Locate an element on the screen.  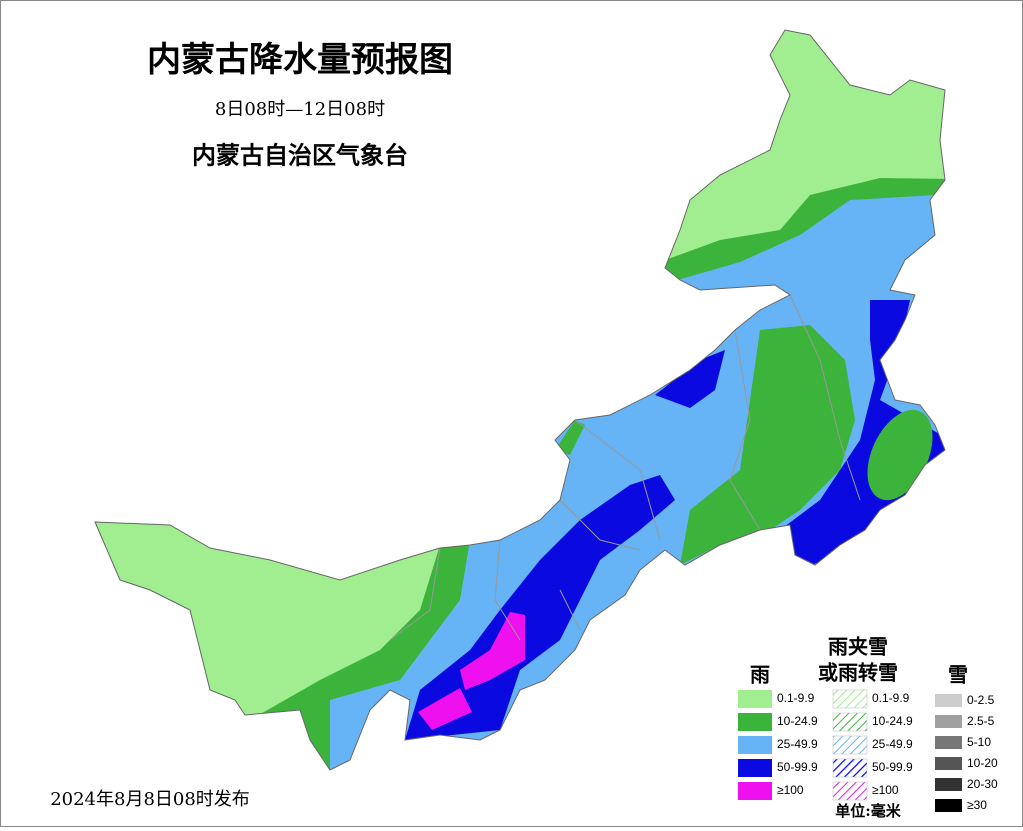
legend-title: 雨夹雪 is located at coordinates (858, 647).